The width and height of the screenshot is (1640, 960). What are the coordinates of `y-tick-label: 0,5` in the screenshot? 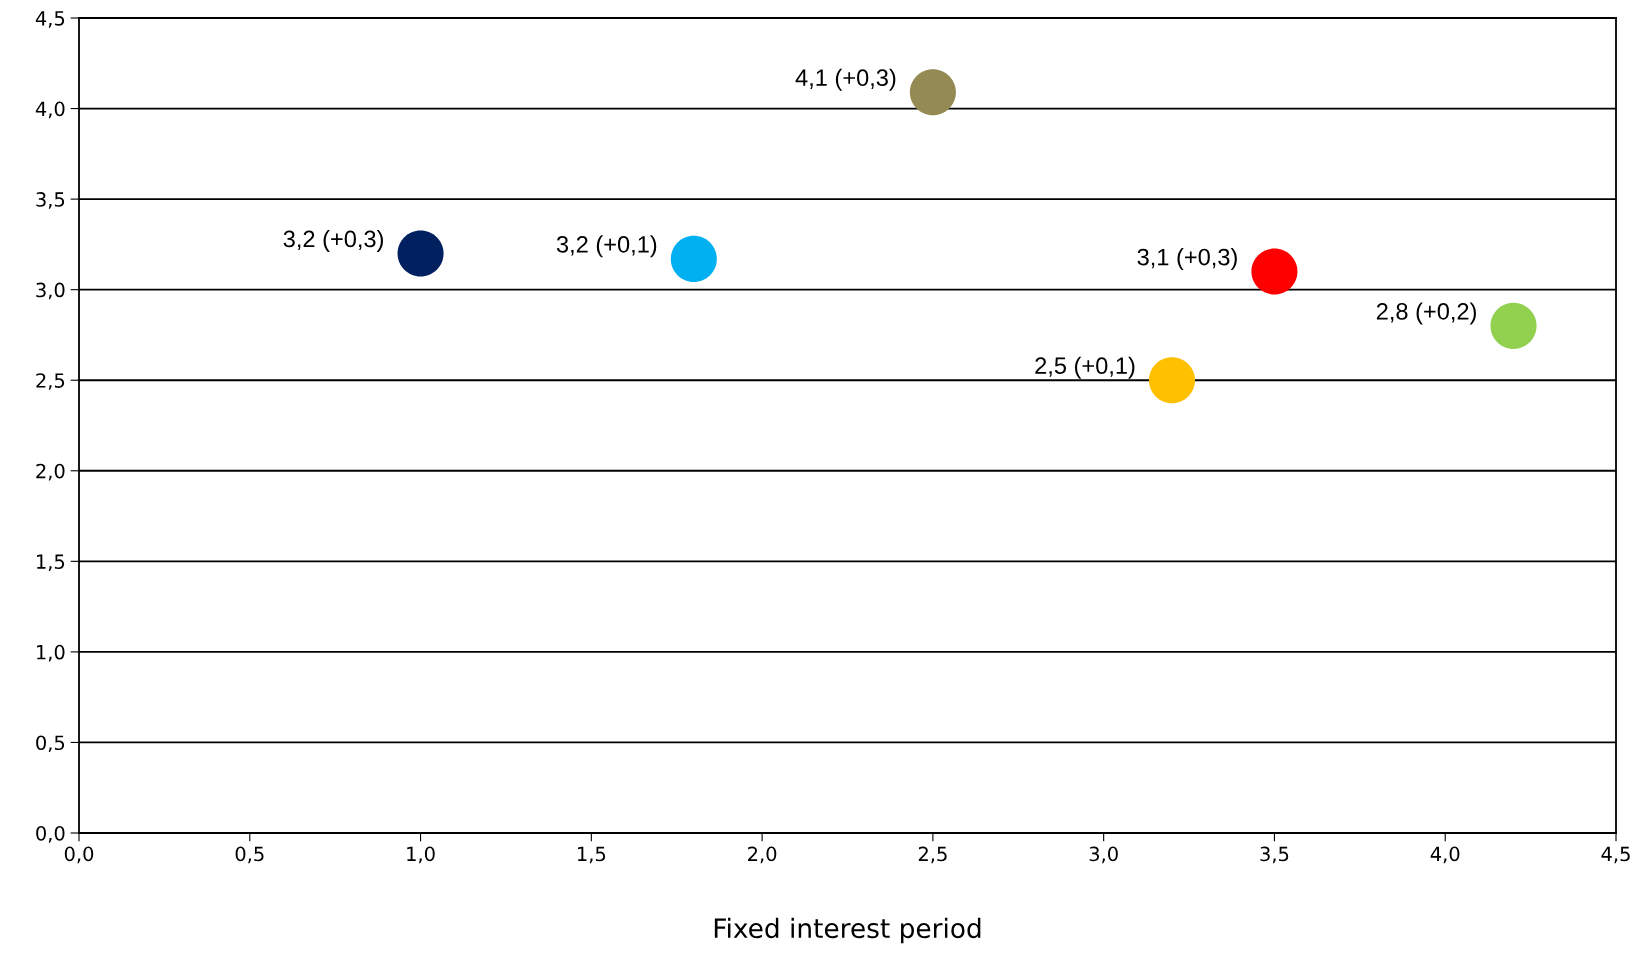 It's located at (50, 744).